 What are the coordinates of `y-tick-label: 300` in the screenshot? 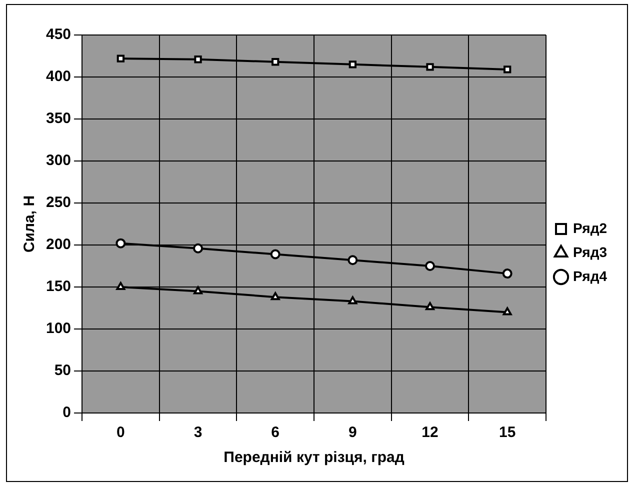 It's located at (59, 161).